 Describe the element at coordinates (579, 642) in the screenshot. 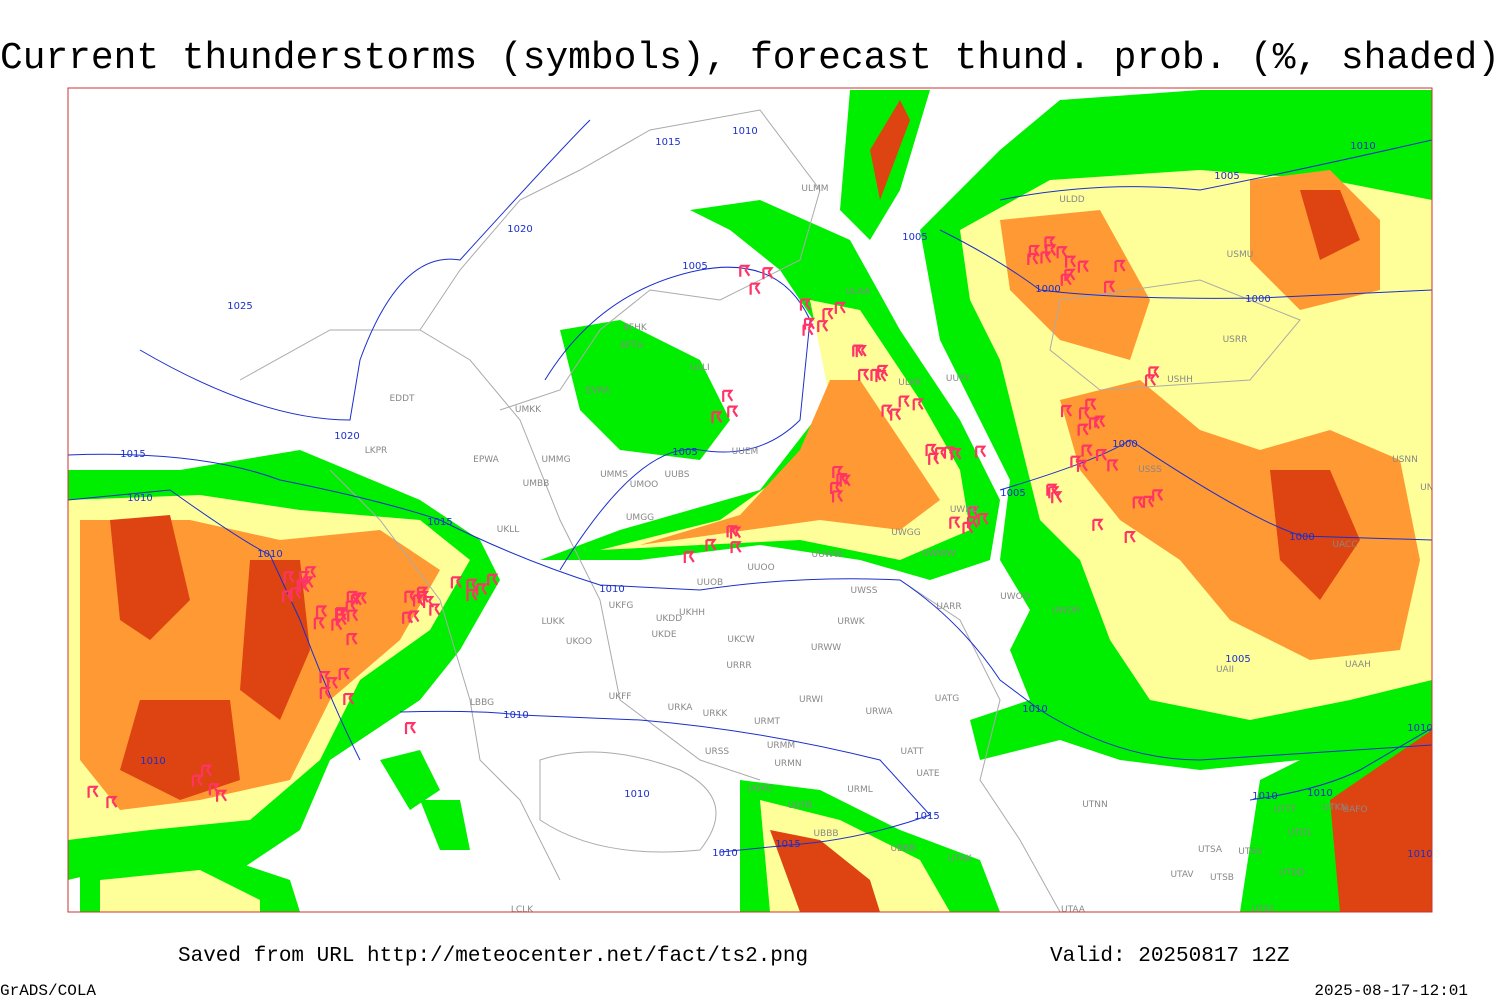

I see `station-label: UKOO` at that location.